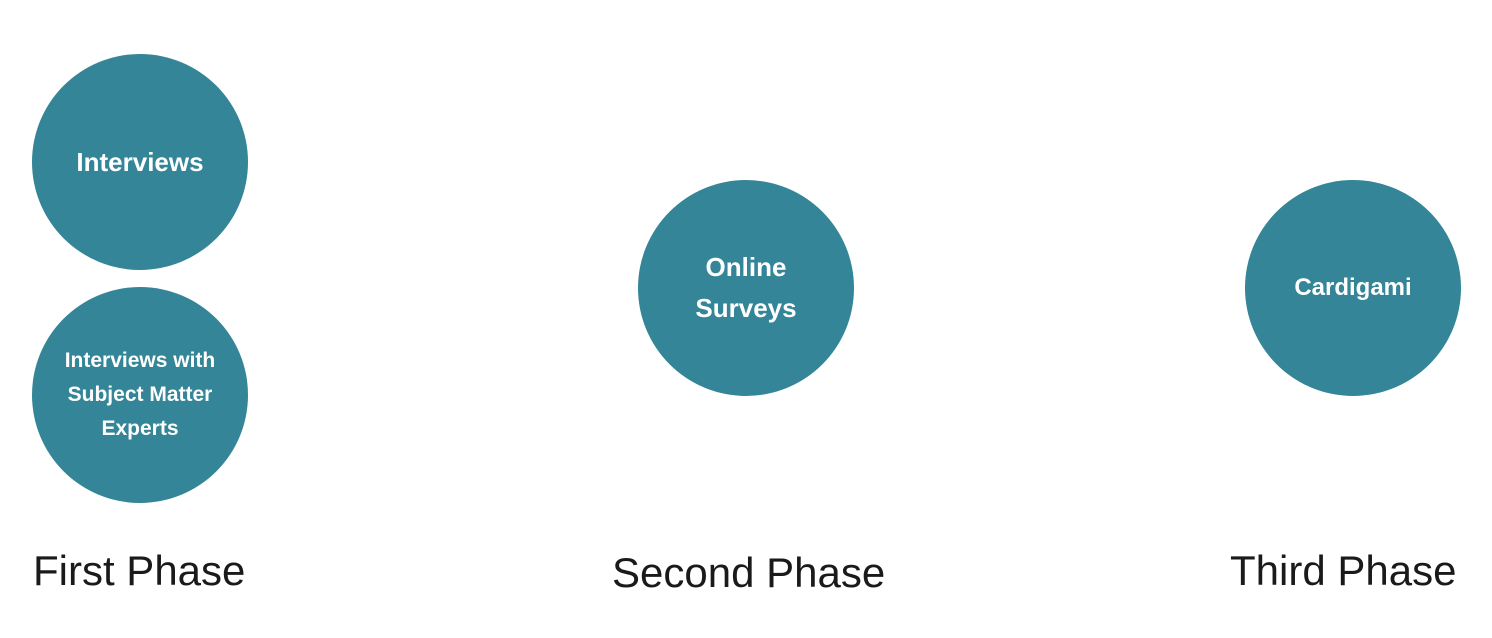 The image size is (1492, 638). I want to click on method-label: Interviews with Subject Matter Experts, so click(140, 394).